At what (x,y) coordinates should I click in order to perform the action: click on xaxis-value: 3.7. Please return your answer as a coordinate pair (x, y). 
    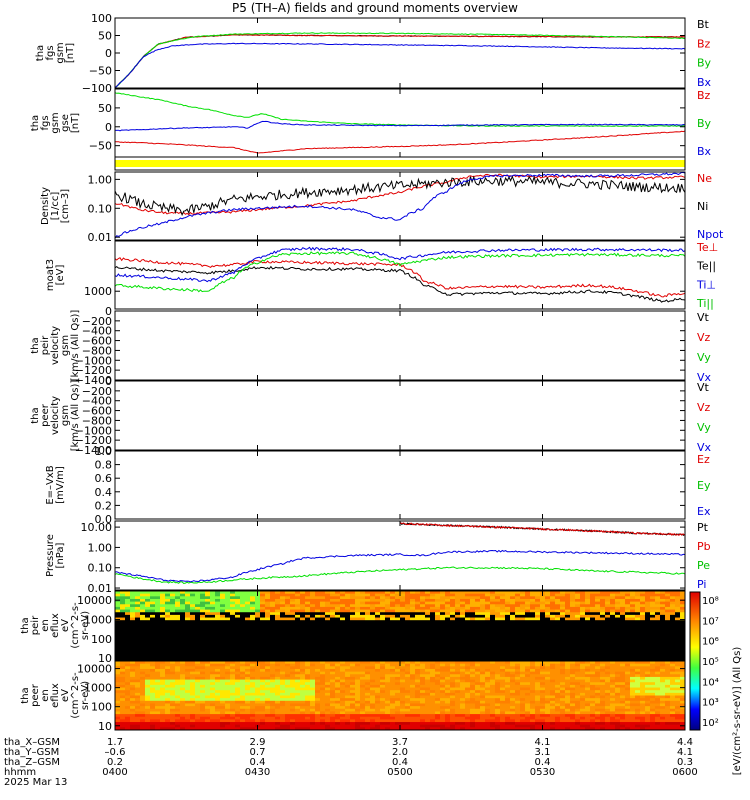
    Looking at the image, I should click on (400, 742).